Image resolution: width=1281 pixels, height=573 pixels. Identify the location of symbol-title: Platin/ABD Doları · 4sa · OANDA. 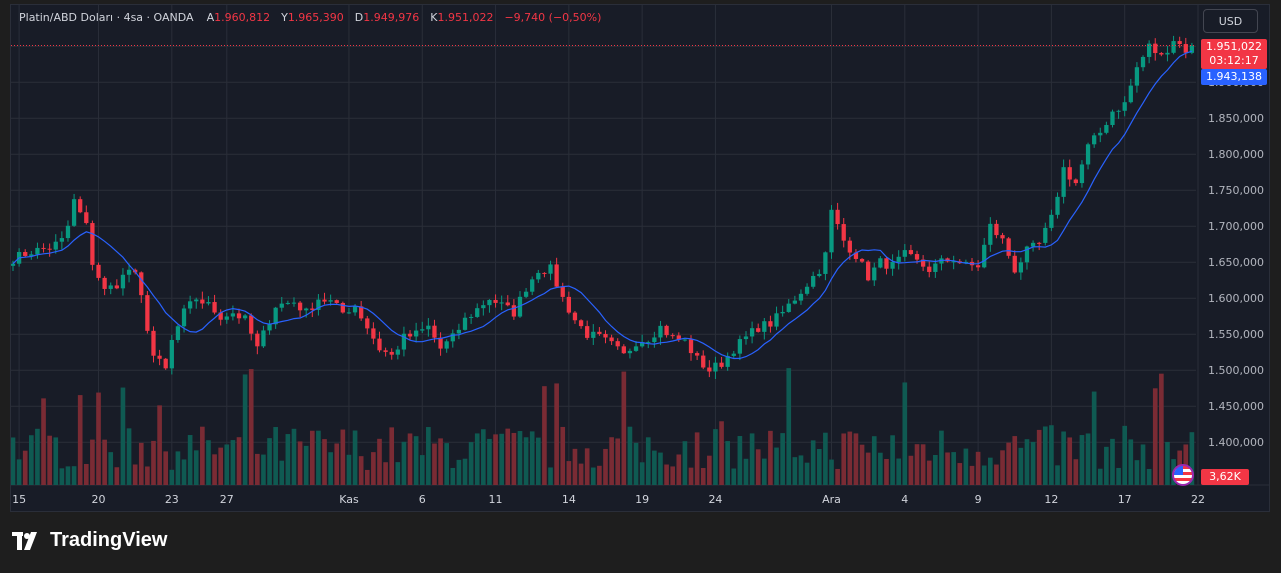
(106, 17).